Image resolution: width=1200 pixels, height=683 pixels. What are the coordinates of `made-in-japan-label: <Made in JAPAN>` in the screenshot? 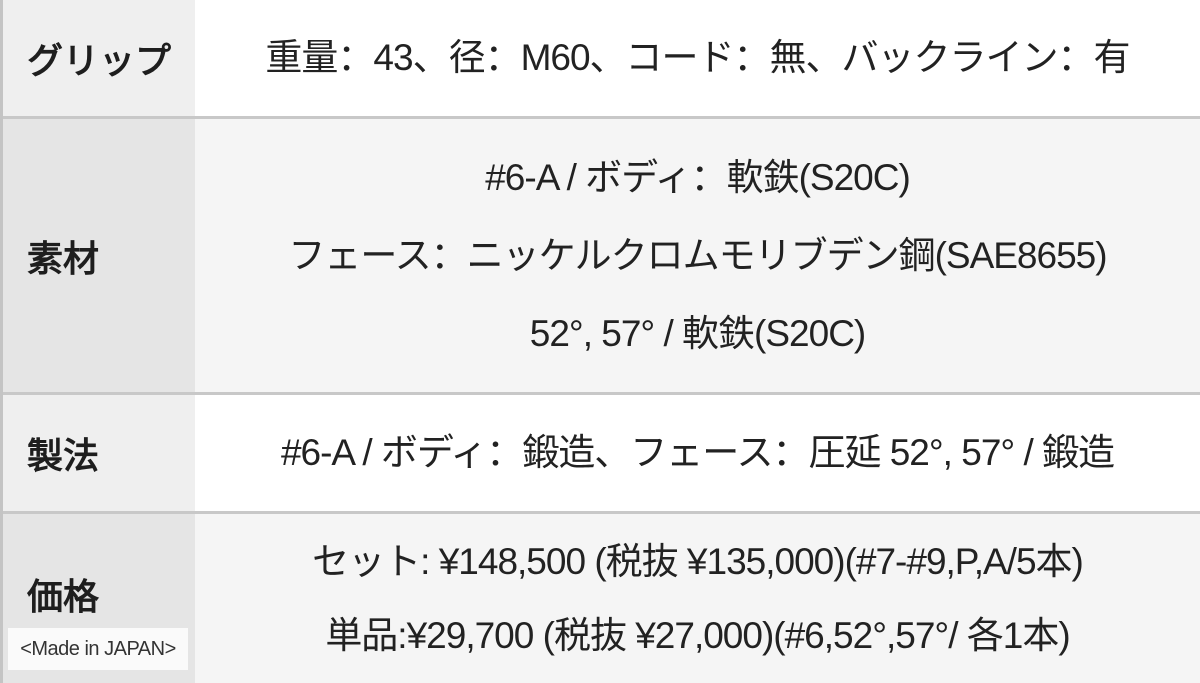 It's located at (98, 649).